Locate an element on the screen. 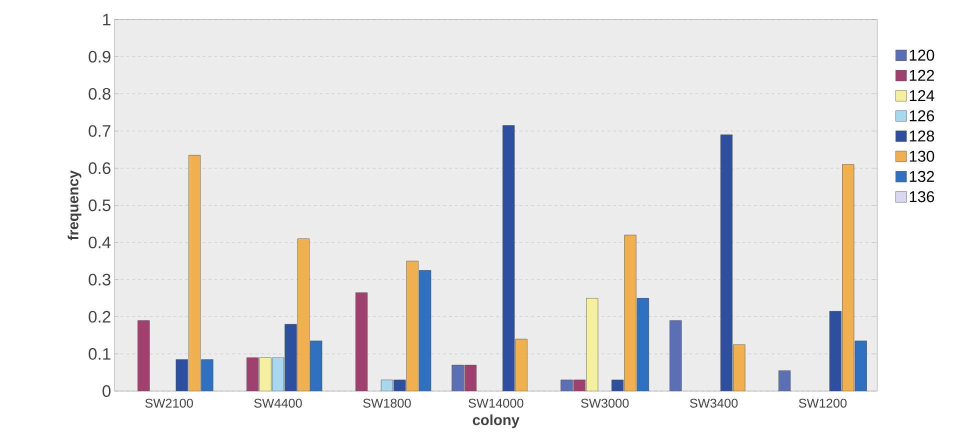 Image resolution: width=973 pixels, height=437 pixels. legend-label: 128 is located at coordinates (922, 136).